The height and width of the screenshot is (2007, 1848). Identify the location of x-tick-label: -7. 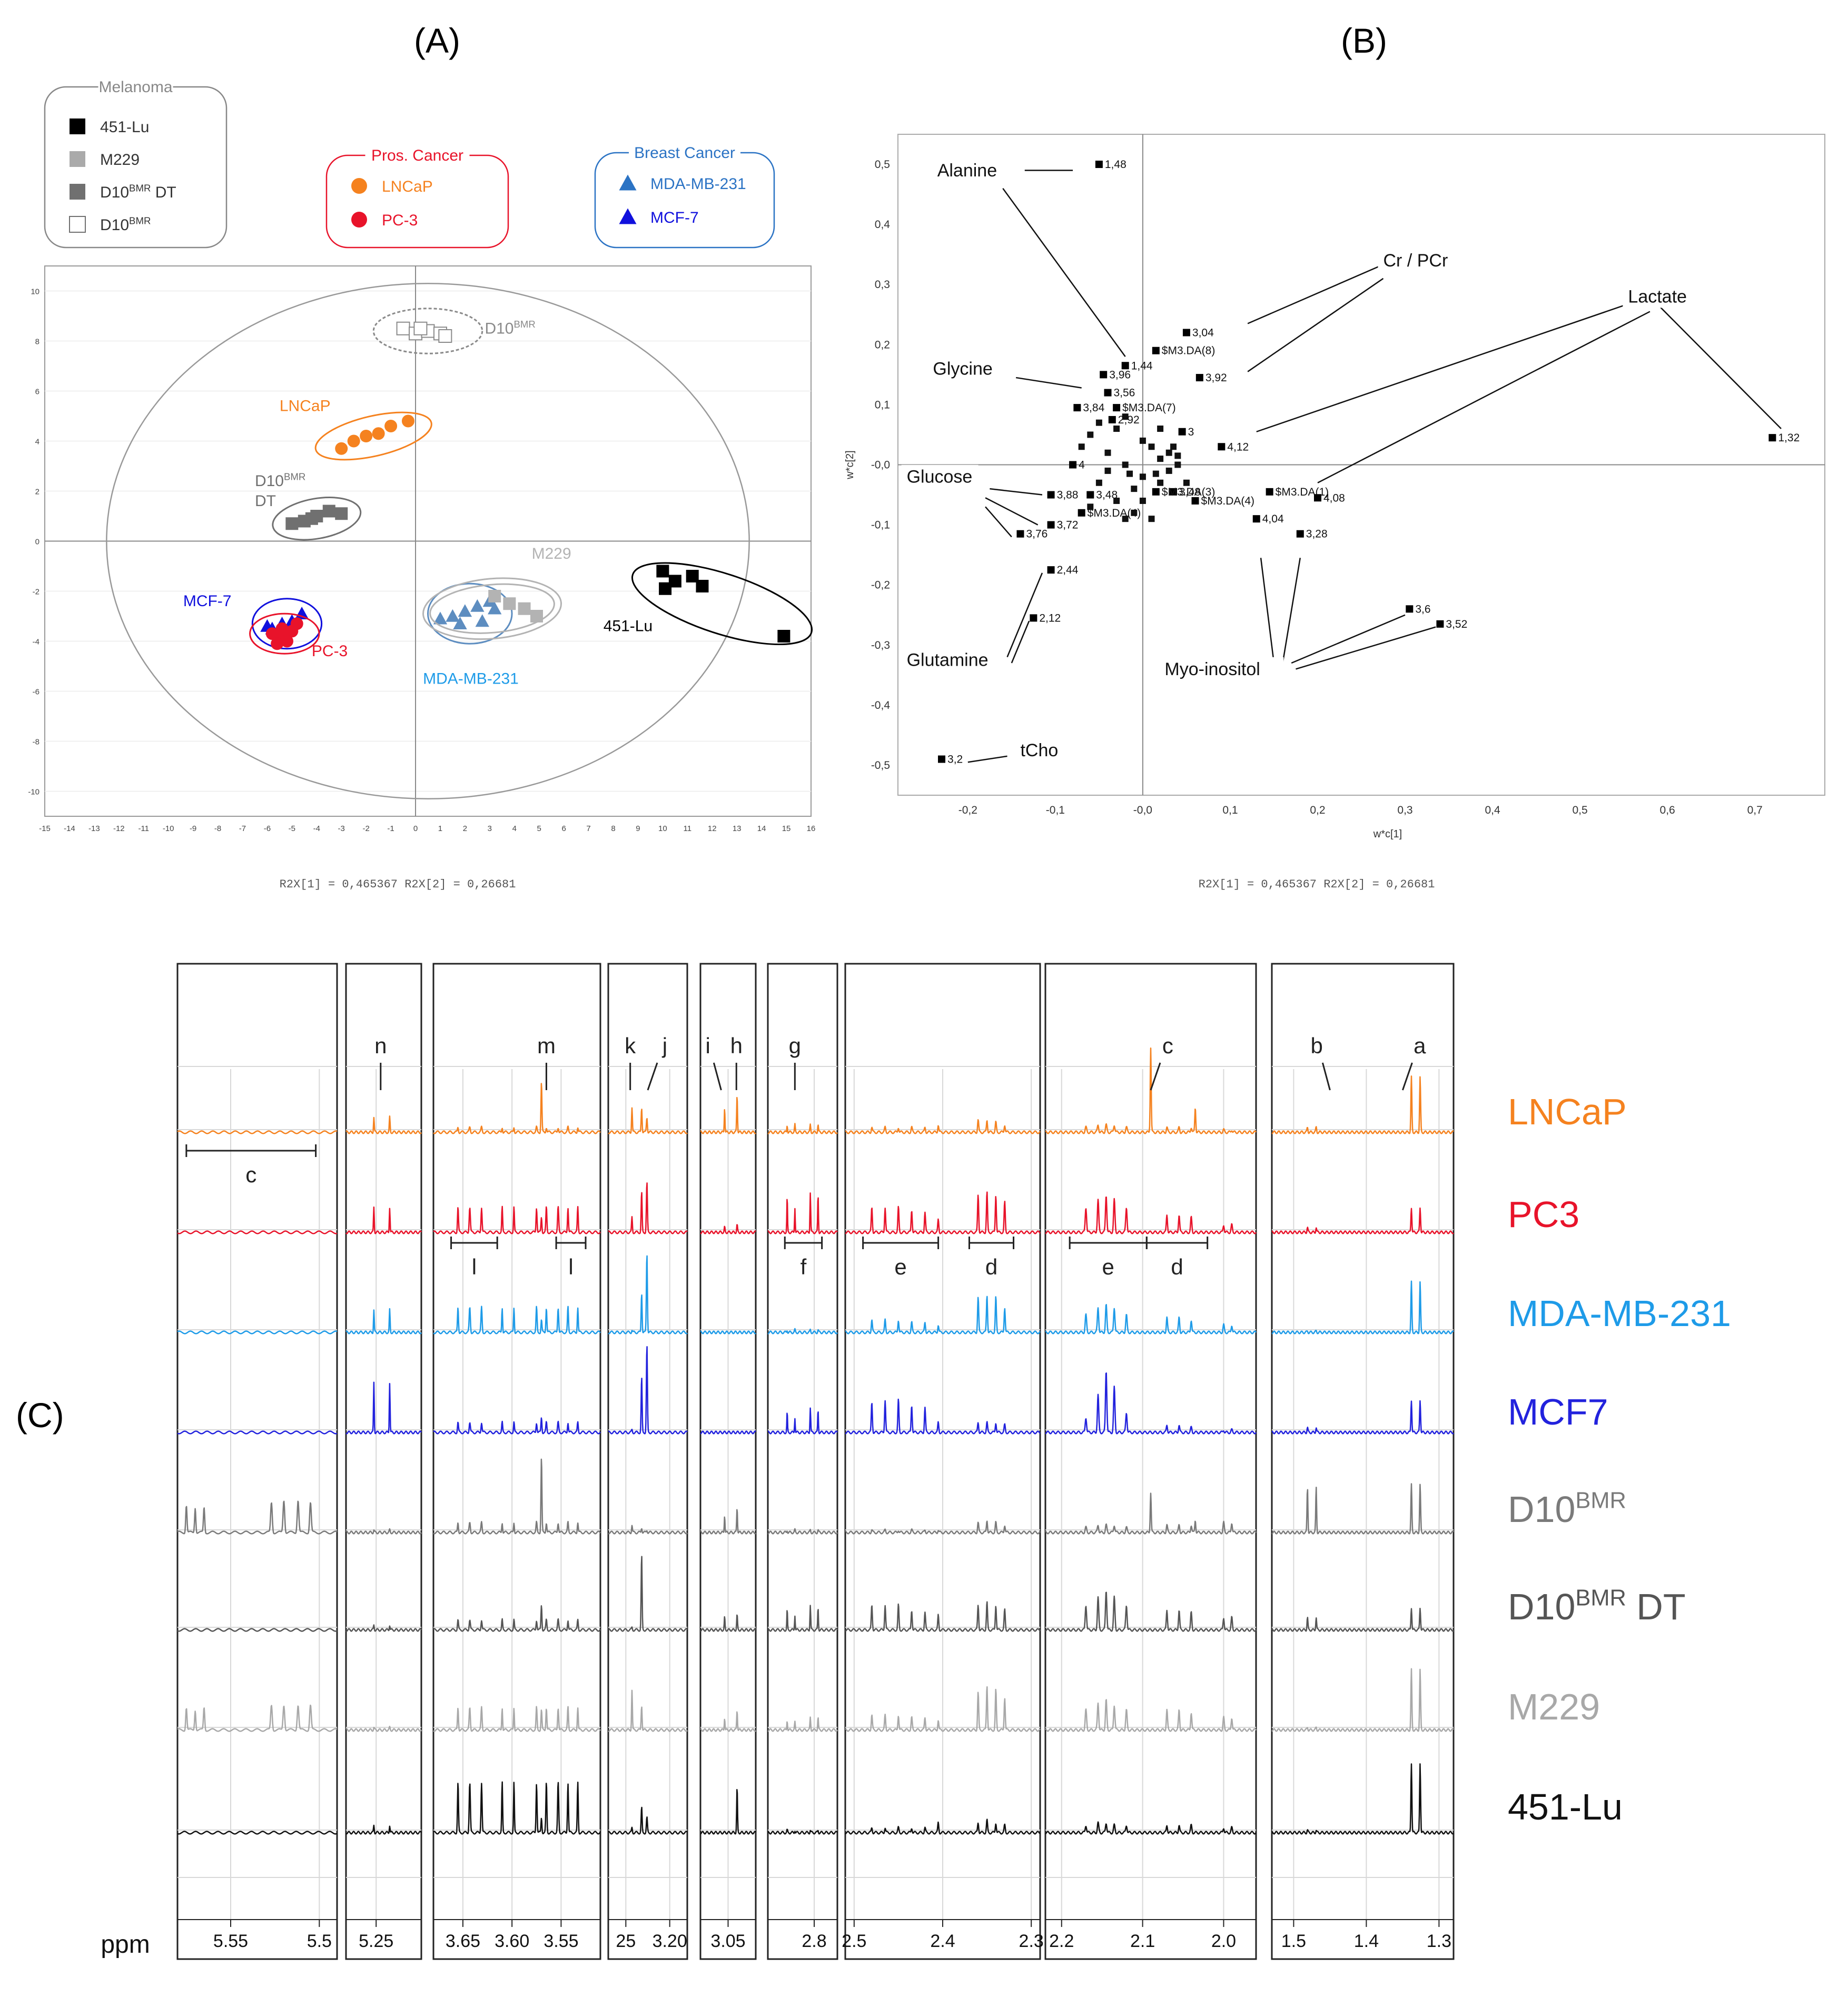
(242, 828).